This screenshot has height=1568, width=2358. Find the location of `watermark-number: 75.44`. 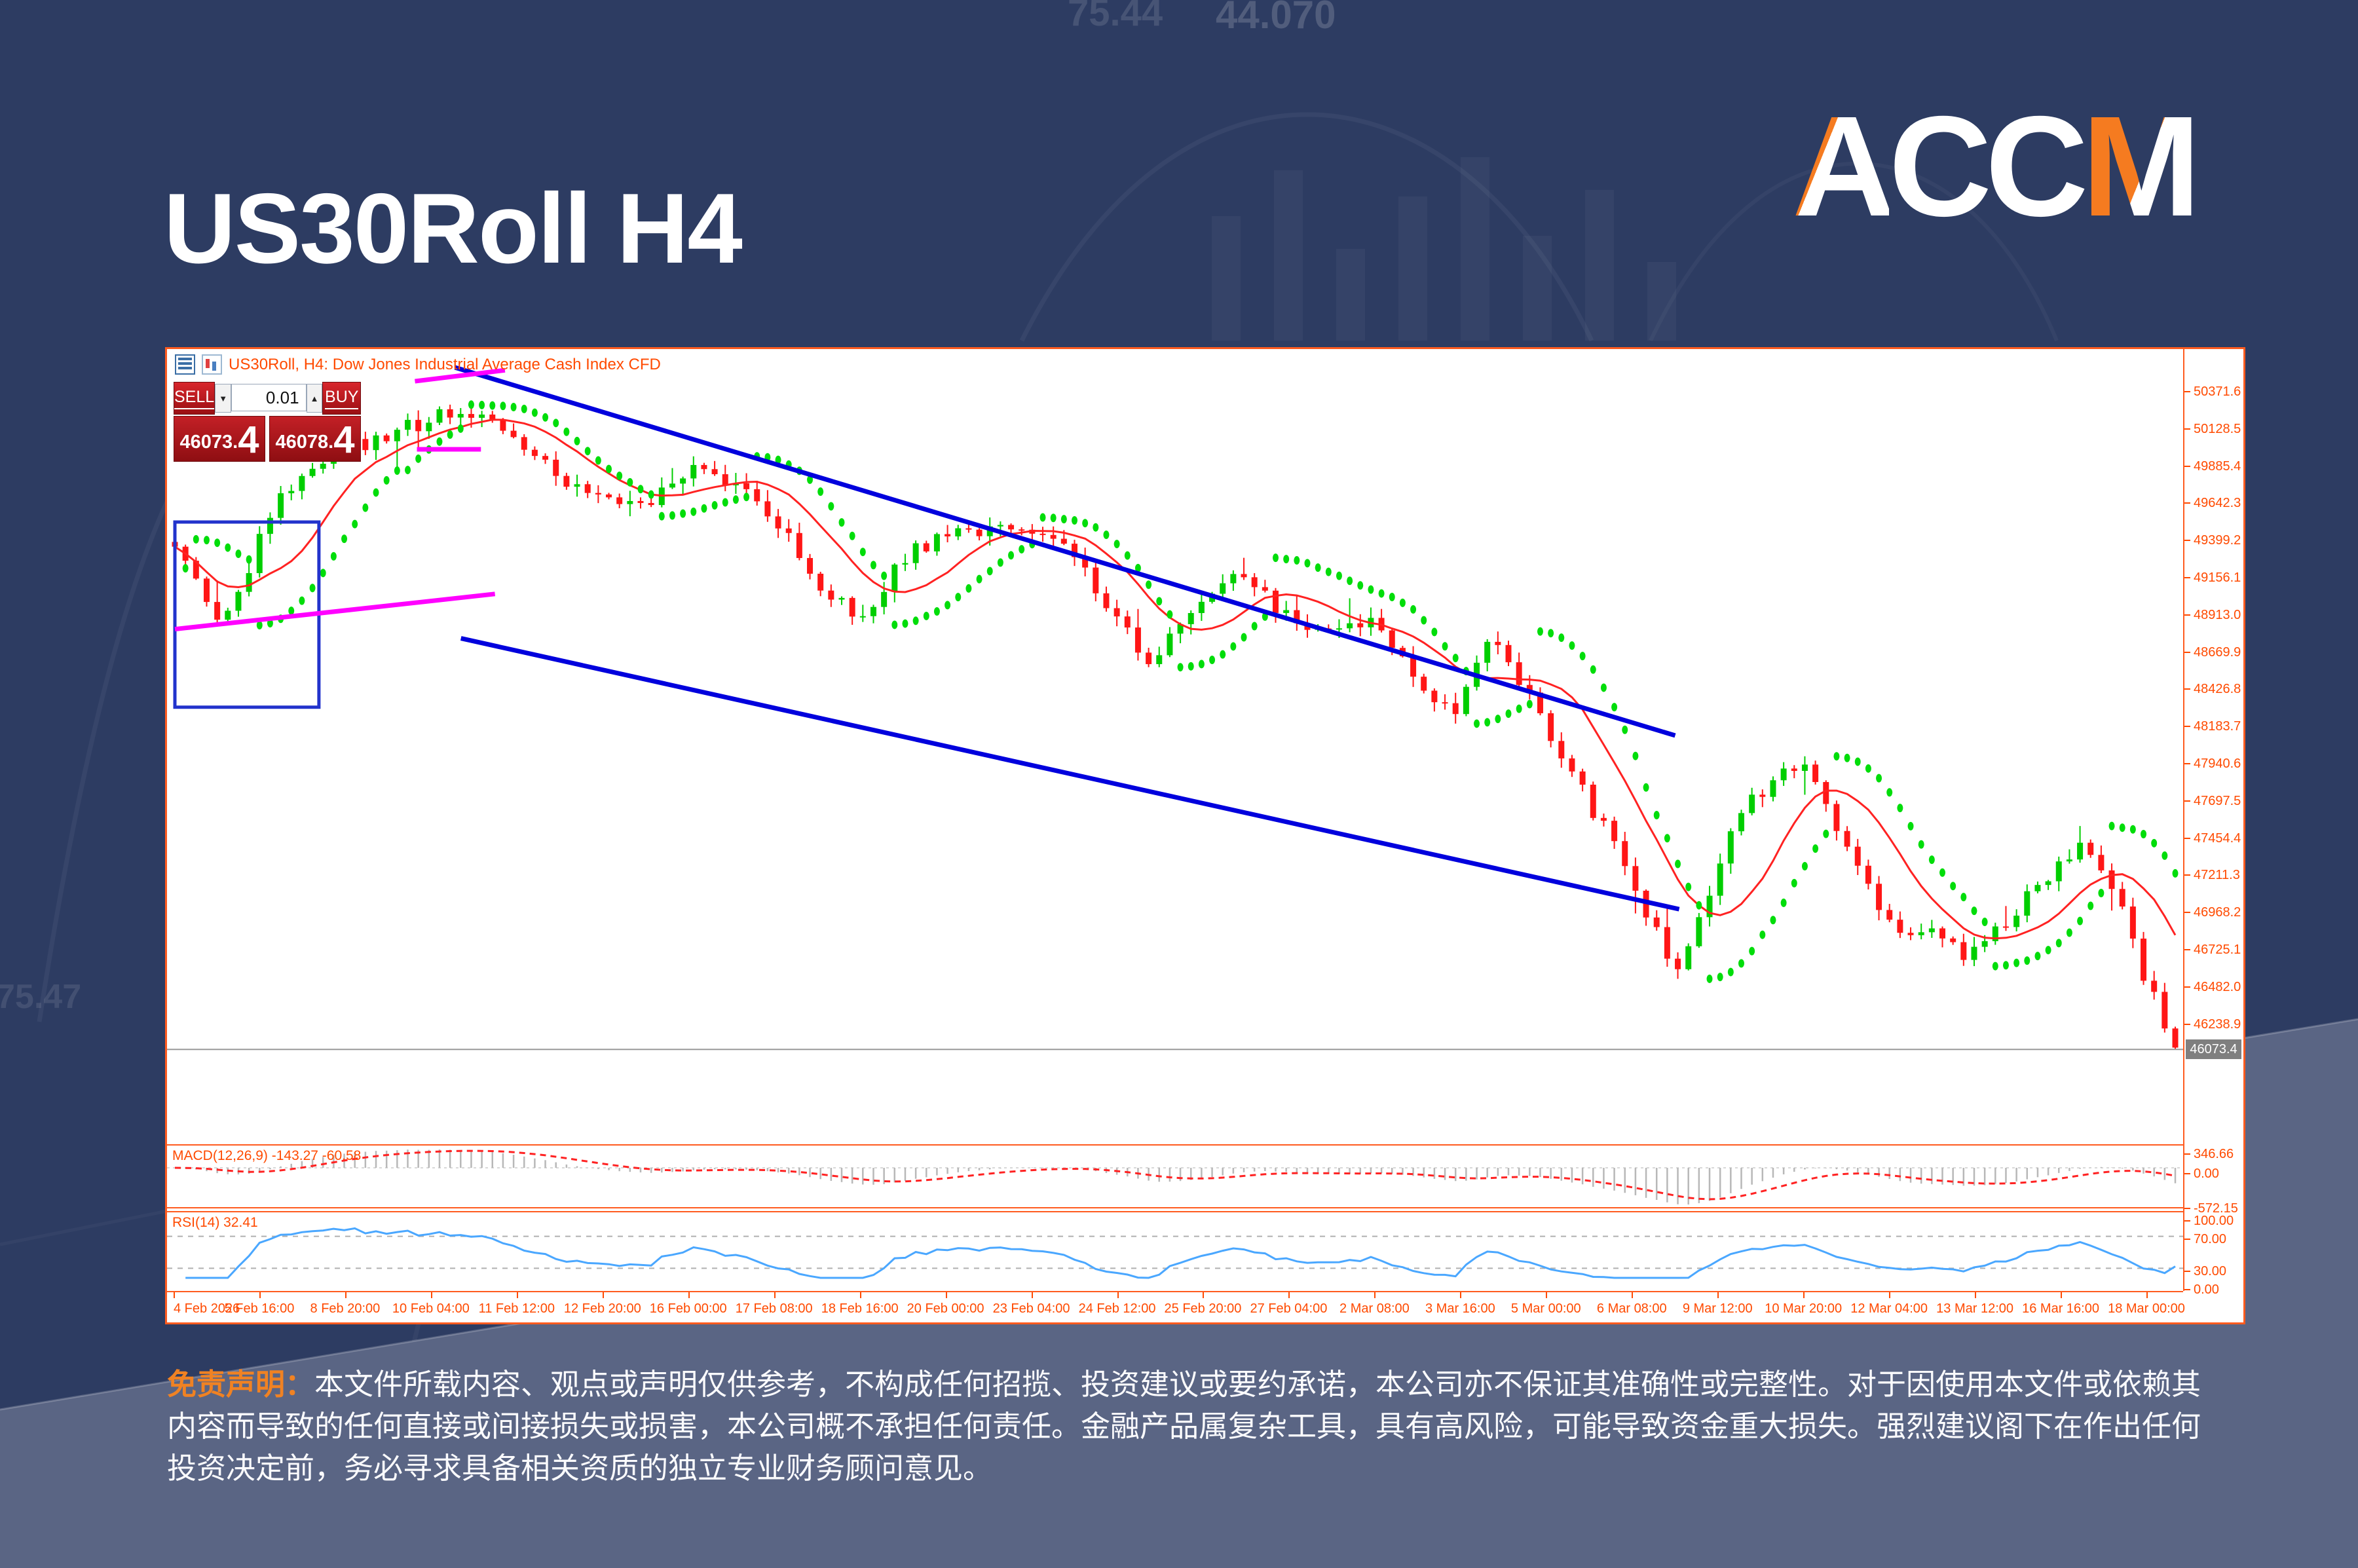

watermark-number: 75.44 is located at coordinates (1115, 17).